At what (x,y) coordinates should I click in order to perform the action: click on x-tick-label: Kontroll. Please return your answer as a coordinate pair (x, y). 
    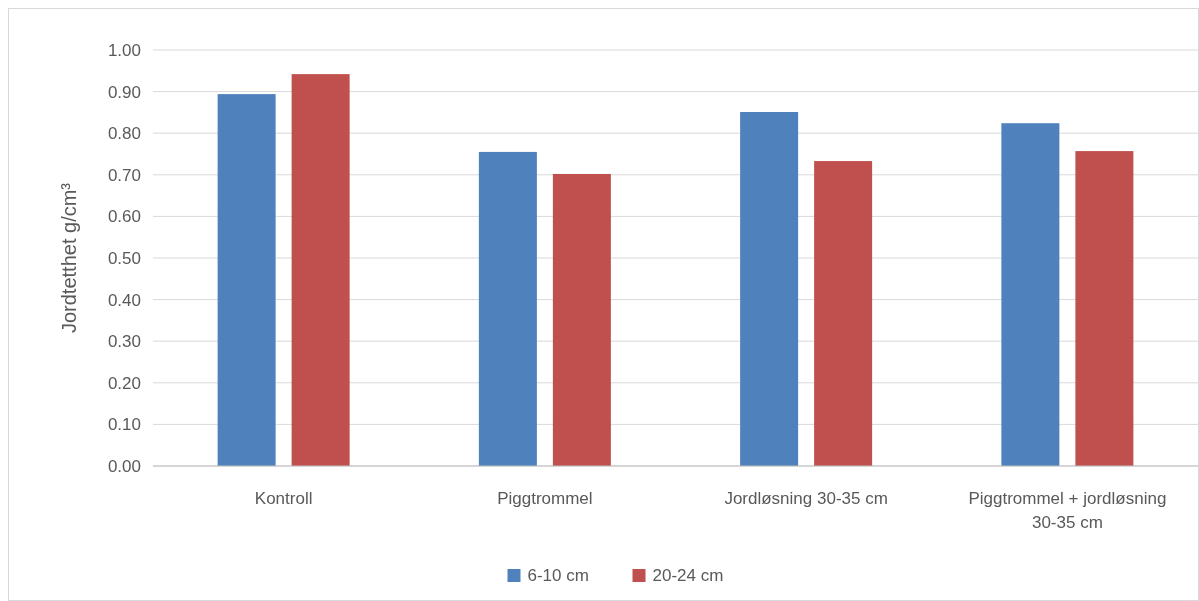
    Looking at the image, I should click on (283, 498).